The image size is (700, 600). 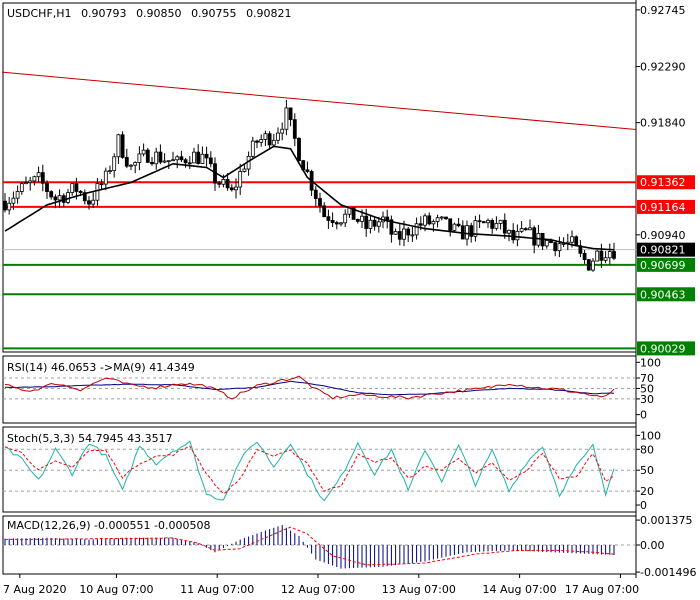 What do you see at coordinates (647, 449) in the screenshot?
I see `indicator-tick-label: 80` at bounding box center [647, 449].